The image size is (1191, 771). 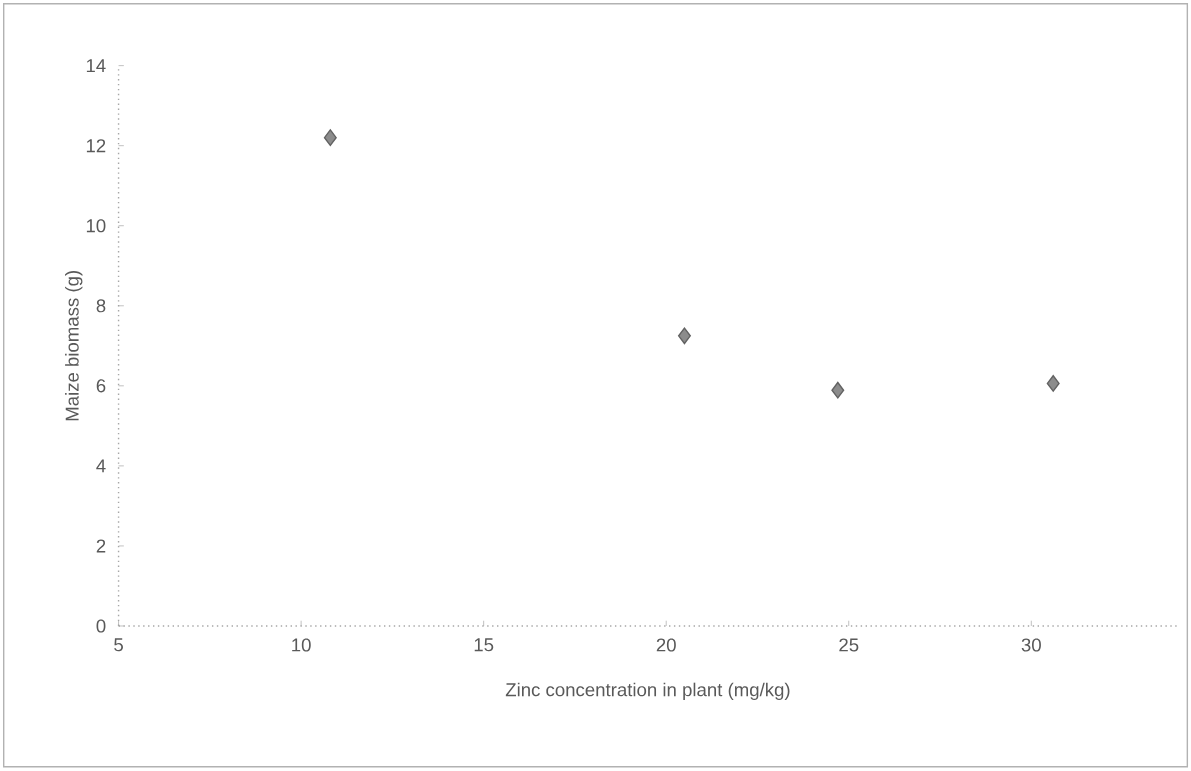 What do you see at coordinates (101, 306) in the screenshot?
I see `y-tick-label: 8` at bounding box center [101, 306].